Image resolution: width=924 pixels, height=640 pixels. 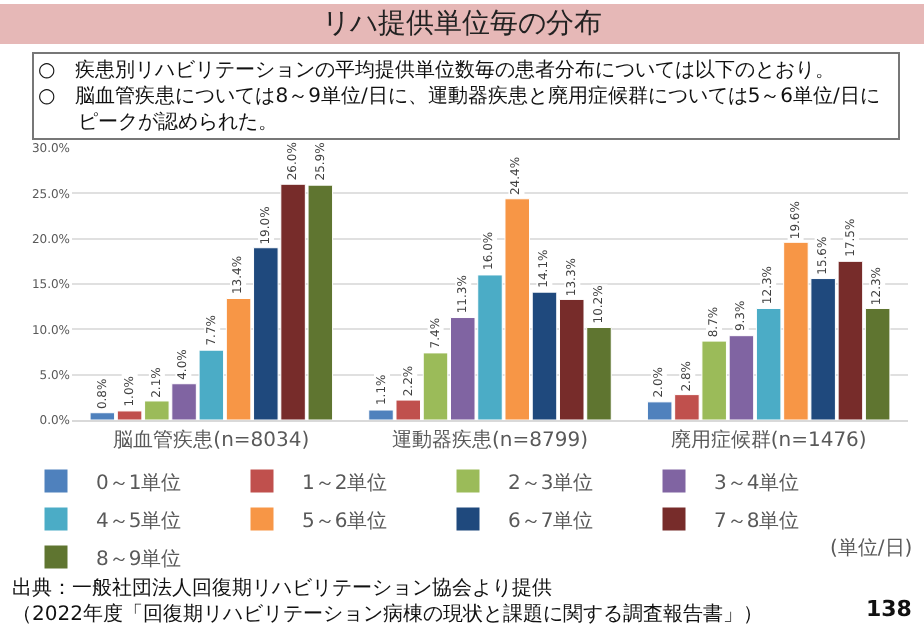 I want to click on x-tick-label: 廃用症候群(n=1476), so click(x=768, y=440).